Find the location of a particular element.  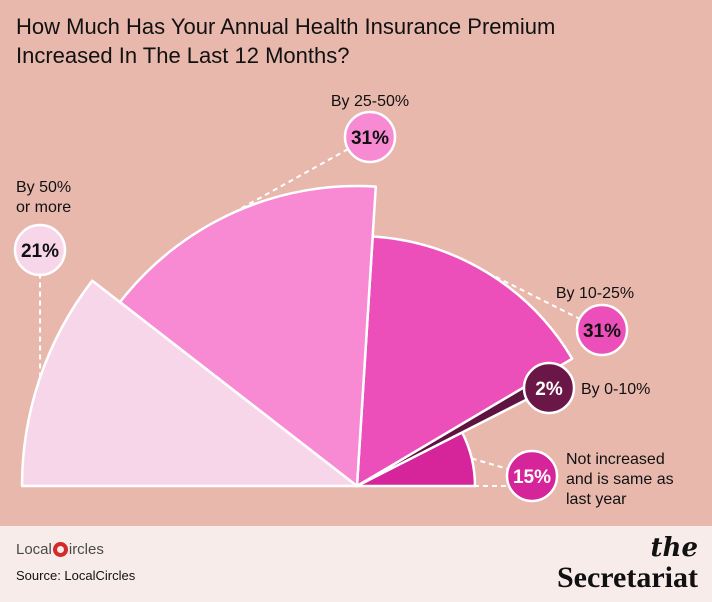

brand-the: the is located at coordinates (674, 548).